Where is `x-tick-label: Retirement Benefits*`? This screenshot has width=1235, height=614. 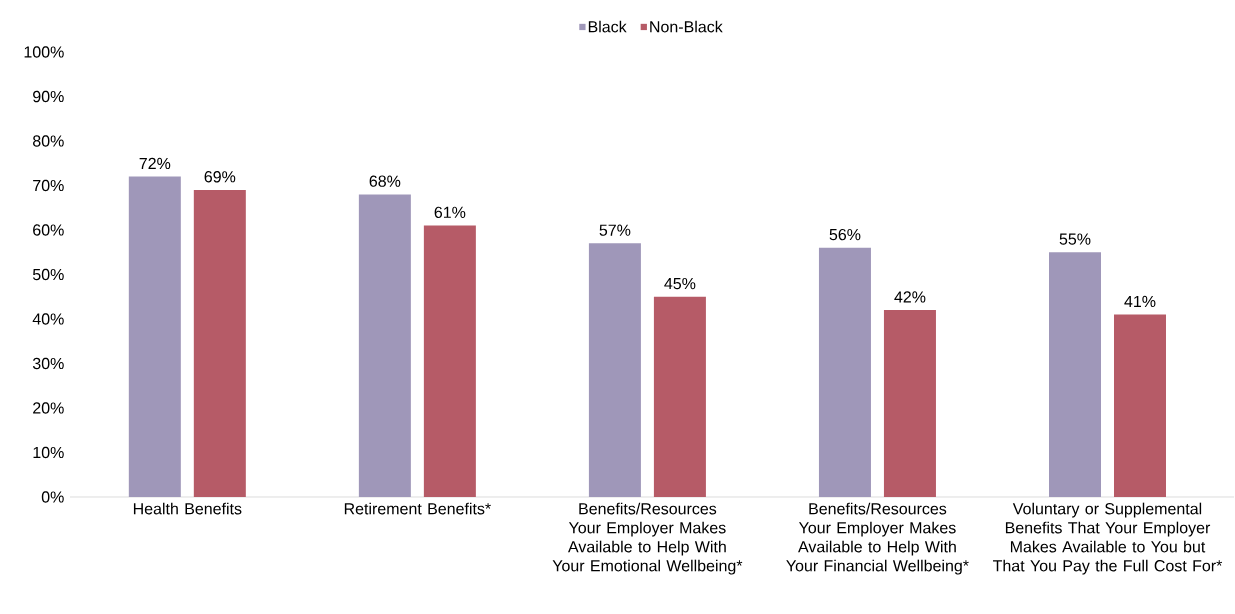
x-tick-label: Retirement Benefits* is located at coordinates (417, 508).